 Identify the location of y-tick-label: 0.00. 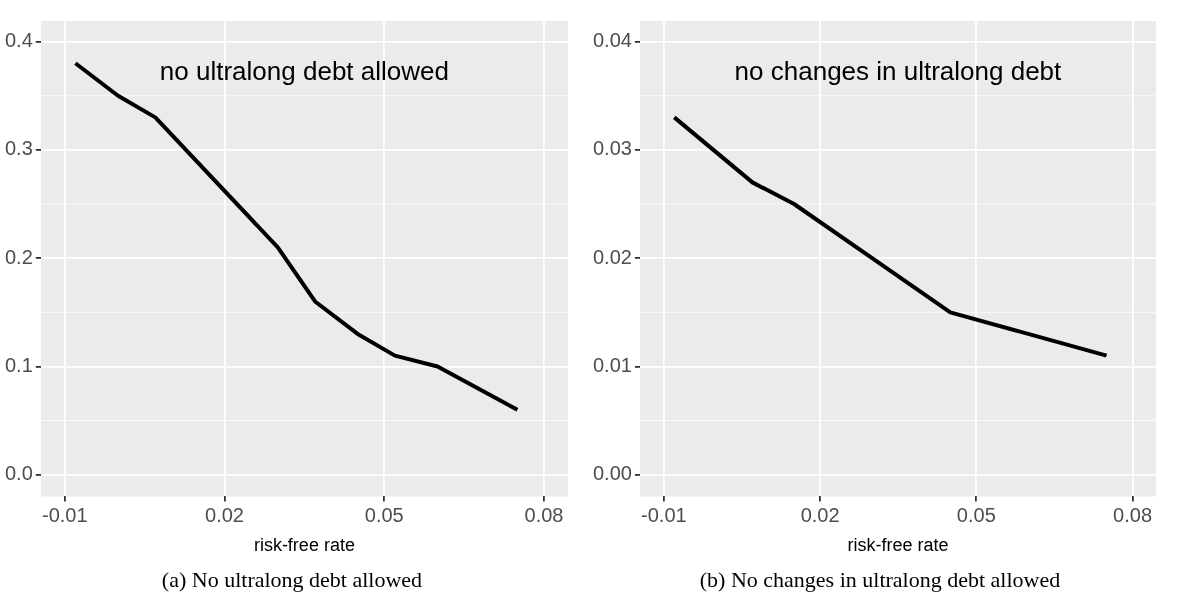
(612, 473).